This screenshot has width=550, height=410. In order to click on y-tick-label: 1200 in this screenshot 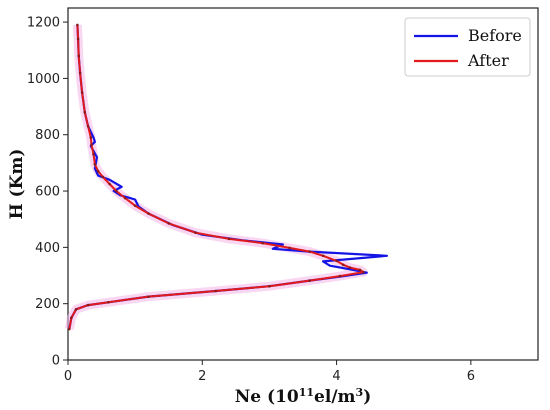, I will do `click(43, 23)`.